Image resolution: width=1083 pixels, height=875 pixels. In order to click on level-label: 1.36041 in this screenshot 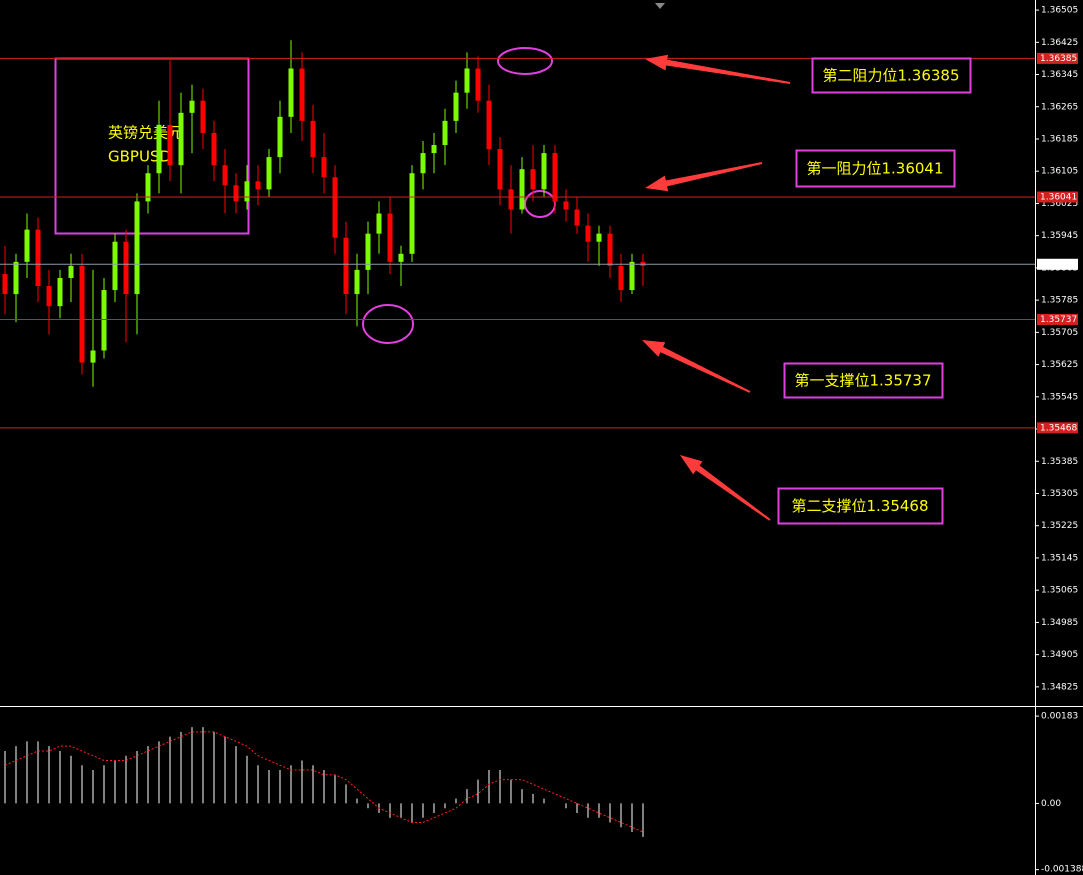, I will do `click(1058, 197)`.